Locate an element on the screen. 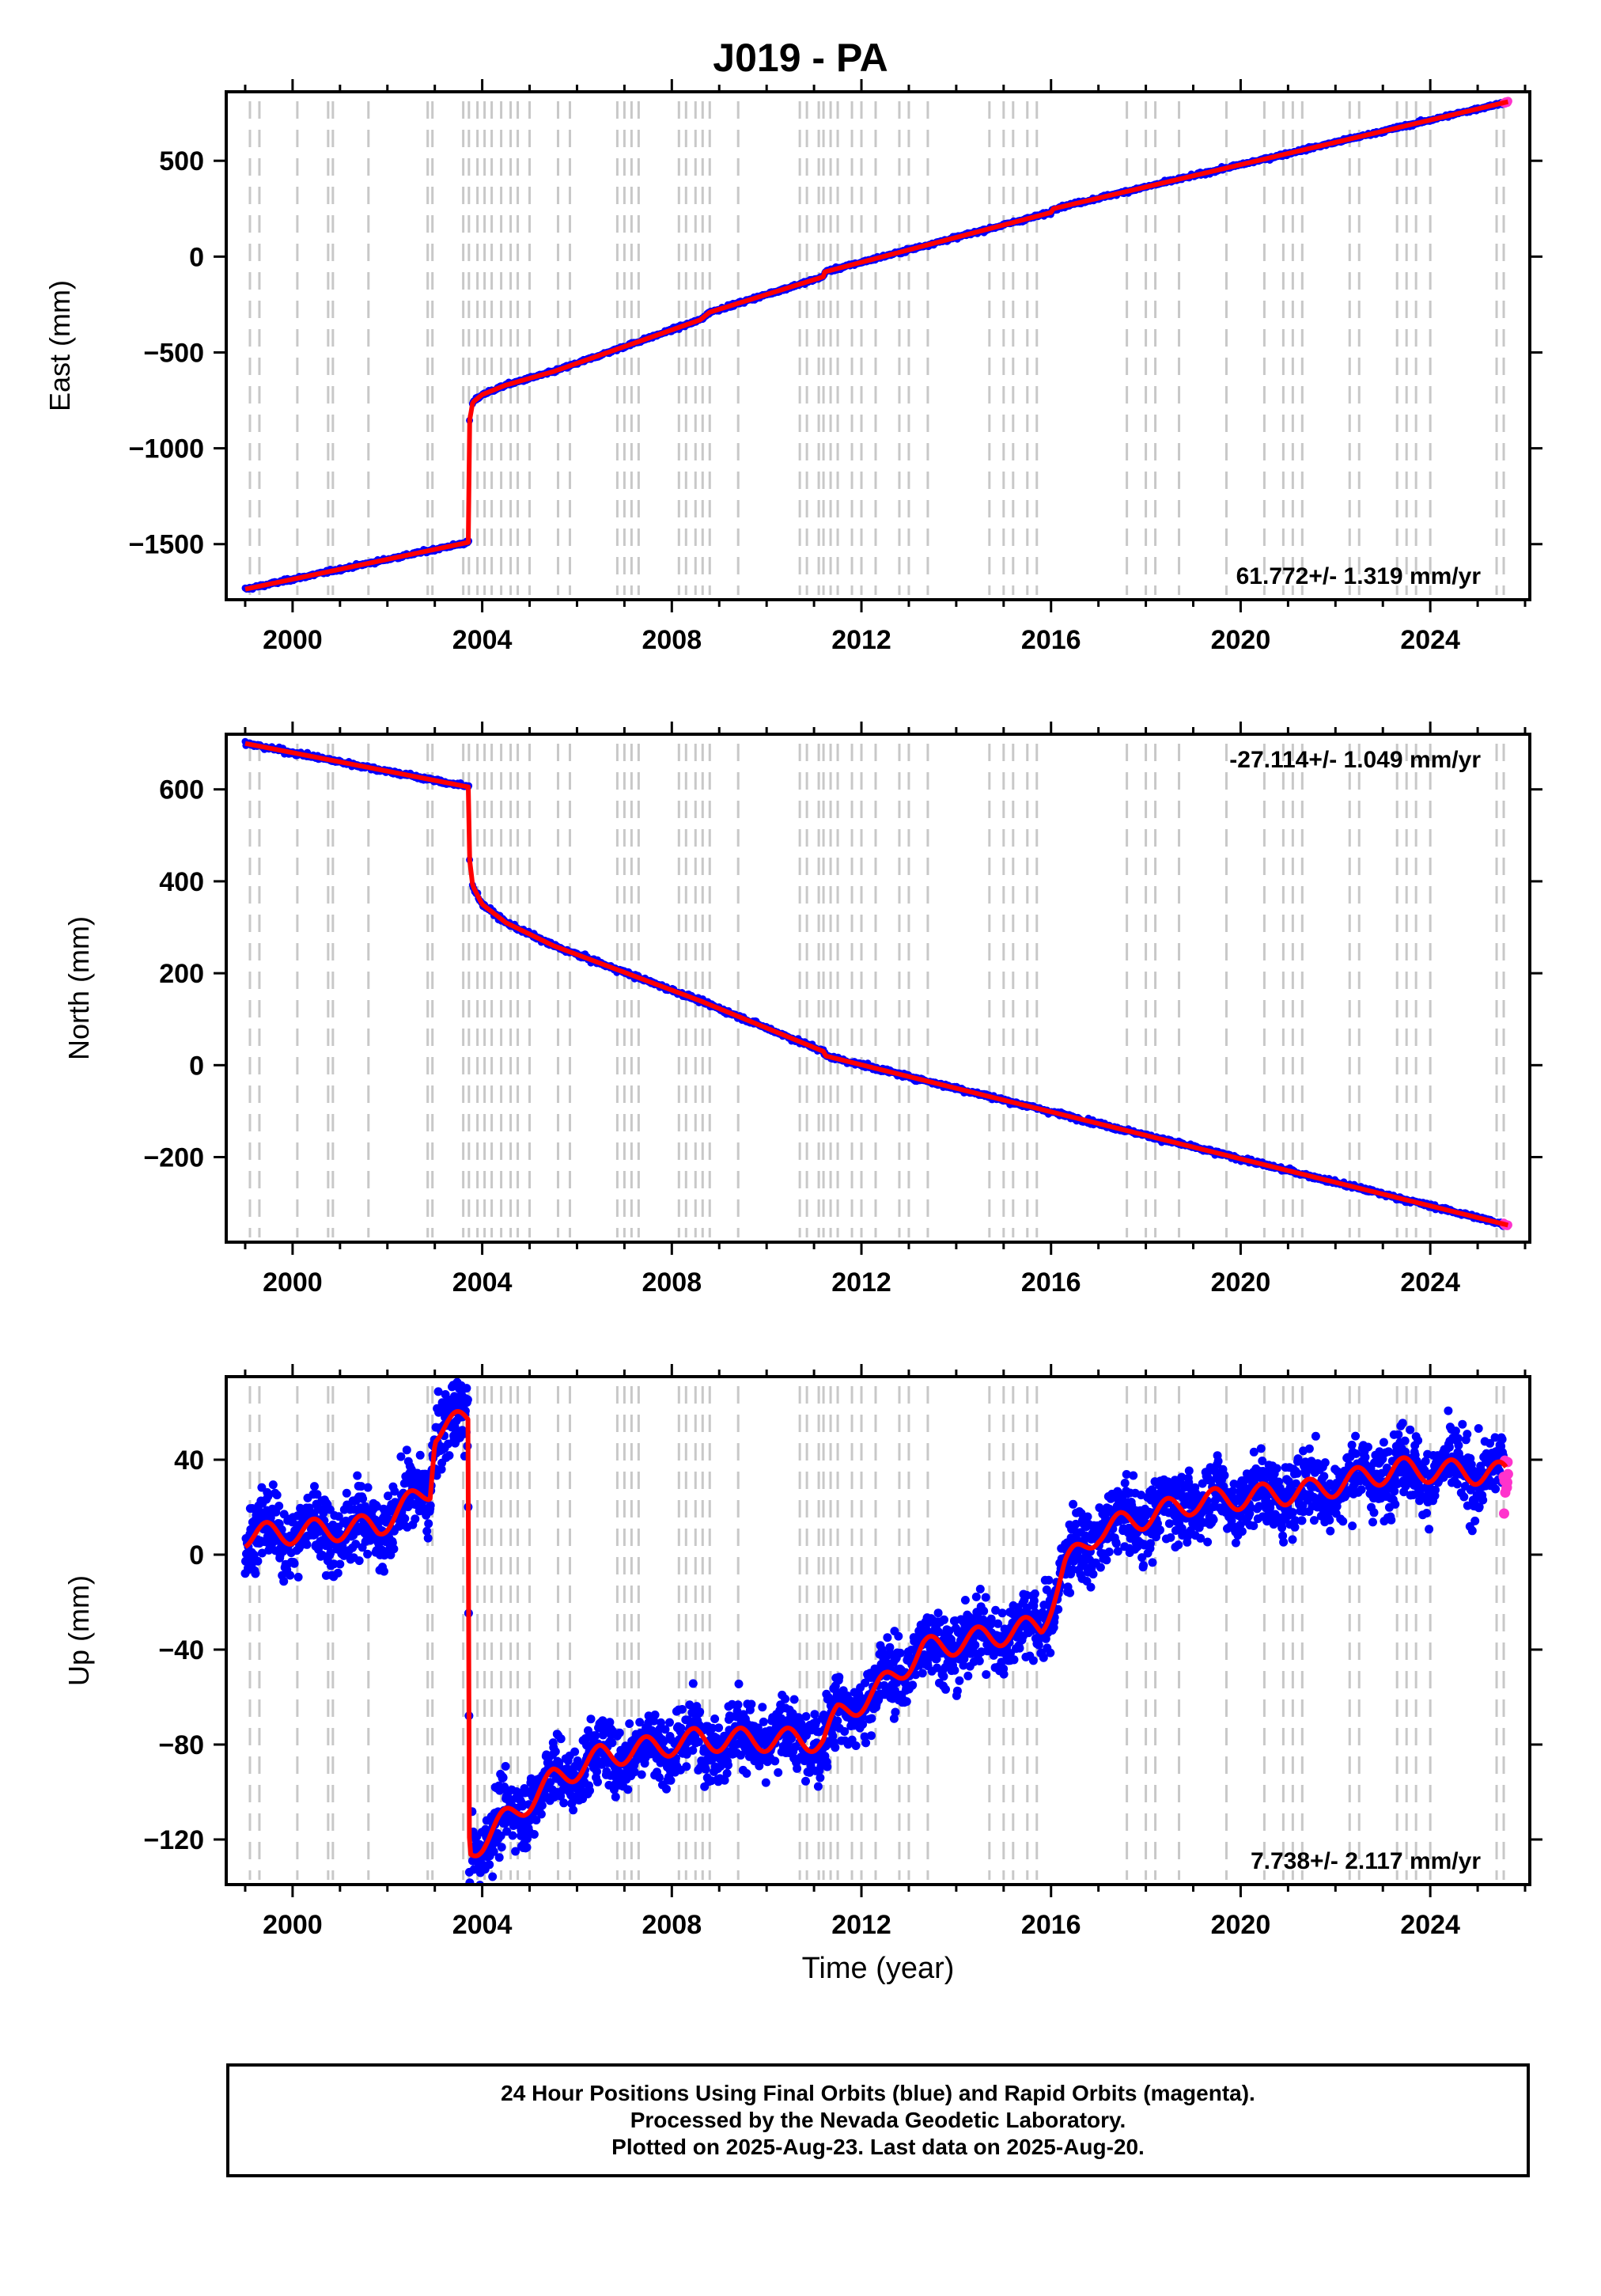 Image resolution: width=1601 pixels, height=2296 pixels. y-tick-label: 600 is located at coordinates (182, 790).